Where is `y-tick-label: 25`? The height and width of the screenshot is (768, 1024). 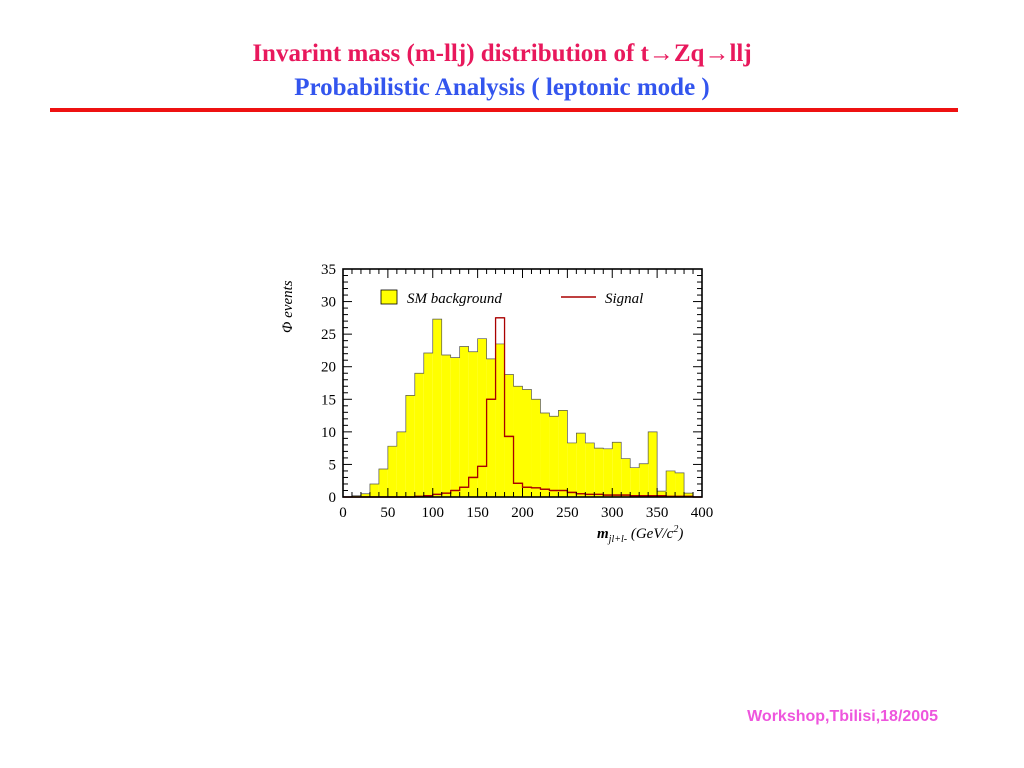 y-tick-label: 25 is located at coordinates (328, 335).